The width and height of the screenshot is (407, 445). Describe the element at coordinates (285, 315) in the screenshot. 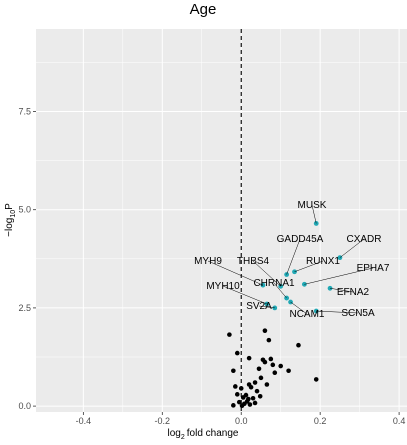

I see `data-points` at that location.